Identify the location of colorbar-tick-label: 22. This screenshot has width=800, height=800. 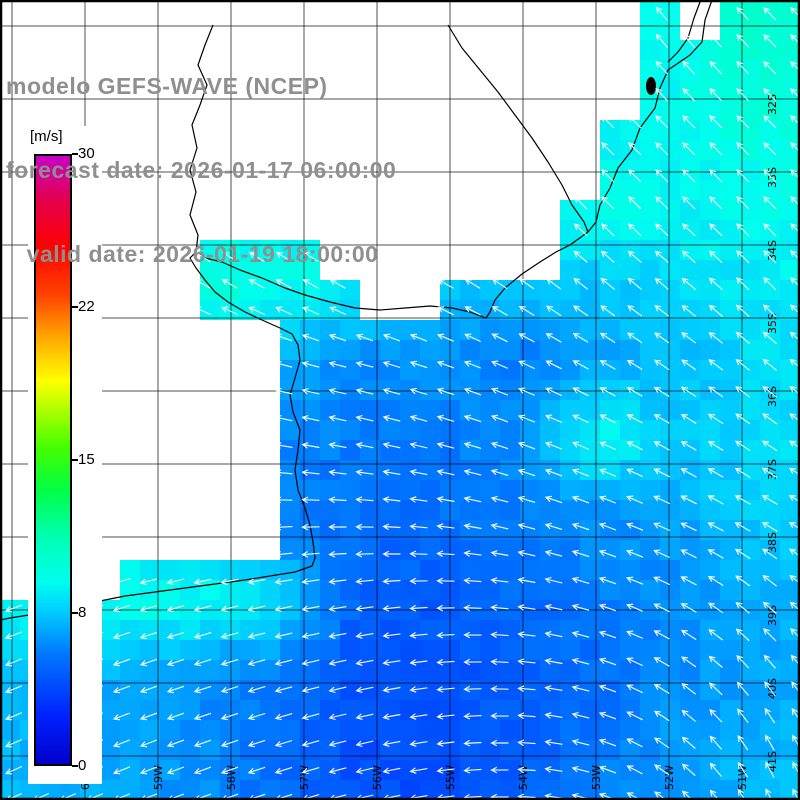
(86, 306).